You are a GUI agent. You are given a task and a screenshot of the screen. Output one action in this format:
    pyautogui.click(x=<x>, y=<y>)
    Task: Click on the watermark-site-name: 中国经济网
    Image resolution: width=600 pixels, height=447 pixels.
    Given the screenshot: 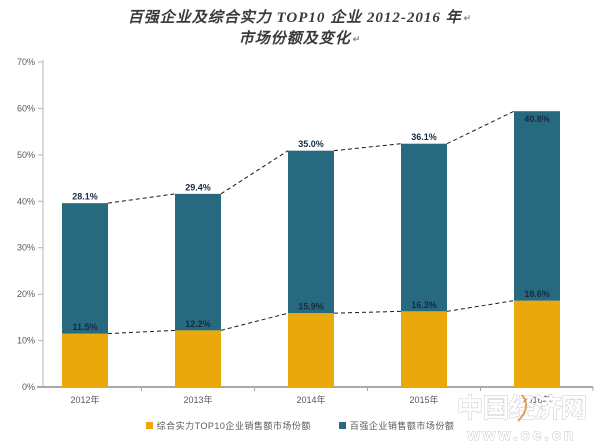 What is the action you would take?
    pyautogui.click(x=522, y=408)
    